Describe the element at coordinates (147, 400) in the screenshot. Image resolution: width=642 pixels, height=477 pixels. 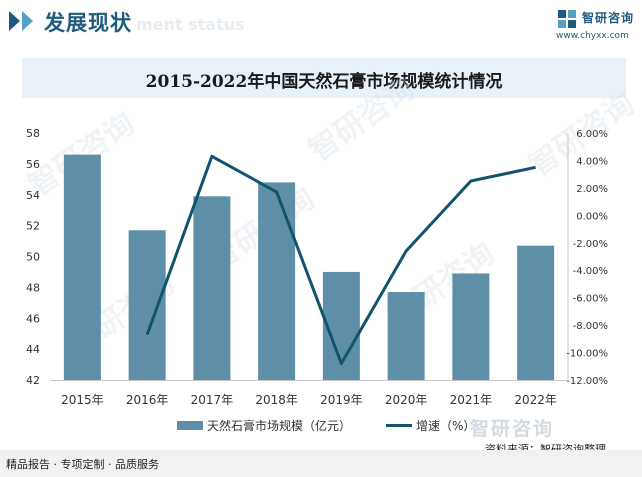
I see `x-tick-label: 2016年` at that location.